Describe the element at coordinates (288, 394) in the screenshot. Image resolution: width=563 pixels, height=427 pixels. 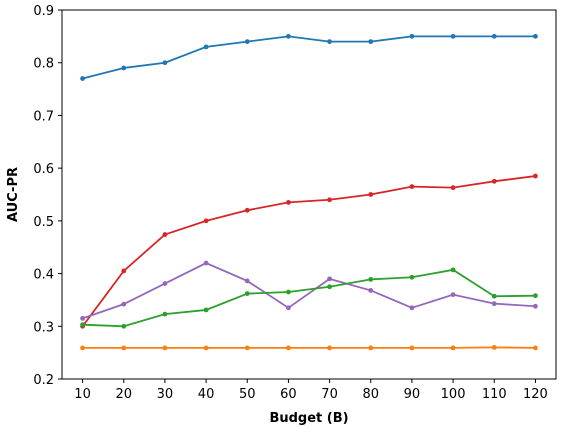
I see `x-tick-label: 60` at that location.